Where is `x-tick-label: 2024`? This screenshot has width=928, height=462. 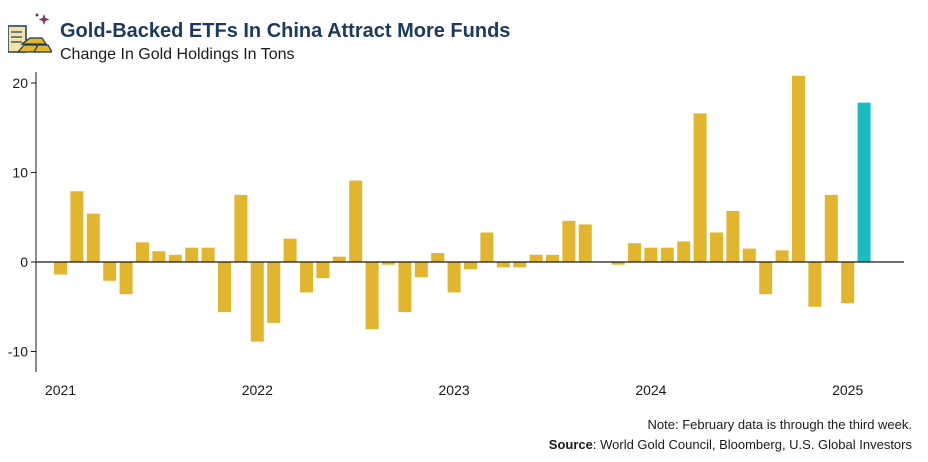
x-tick-label: 2024 is located at coordinates (650, 390).